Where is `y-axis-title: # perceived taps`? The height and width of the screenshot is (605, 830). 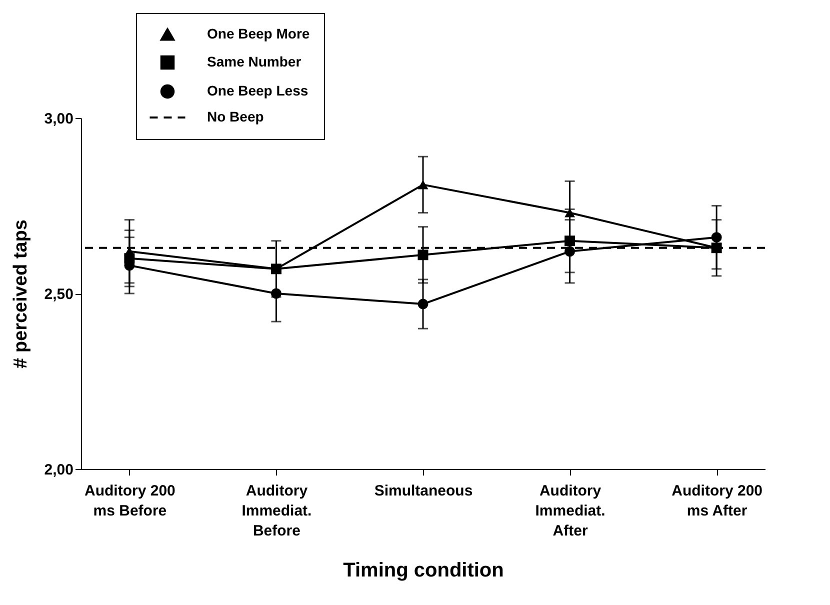 y-axis-title: # perceived taps is located at coordinates (21, 294).